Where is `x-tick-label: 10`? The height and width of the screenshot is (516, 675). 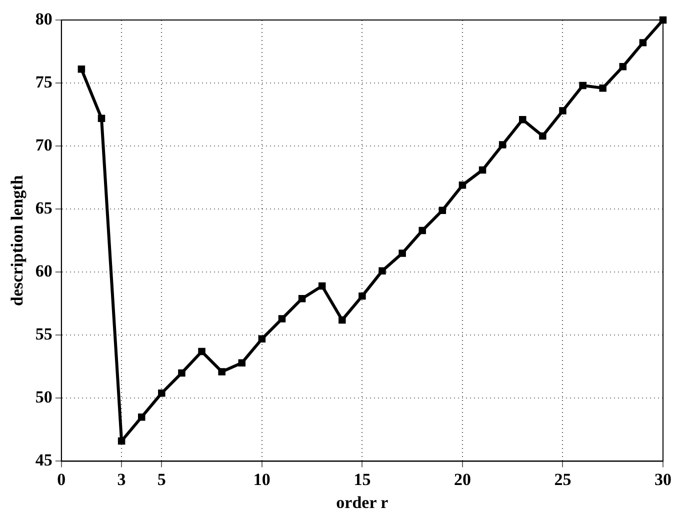
x-tick-label: 10 is located at coordinates (261, 479).